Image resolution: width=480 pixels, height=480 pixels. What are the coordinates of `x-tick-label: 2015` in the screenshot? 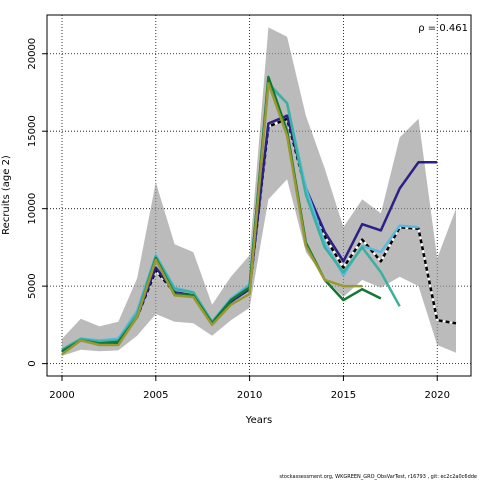 It's located at (343, 395).